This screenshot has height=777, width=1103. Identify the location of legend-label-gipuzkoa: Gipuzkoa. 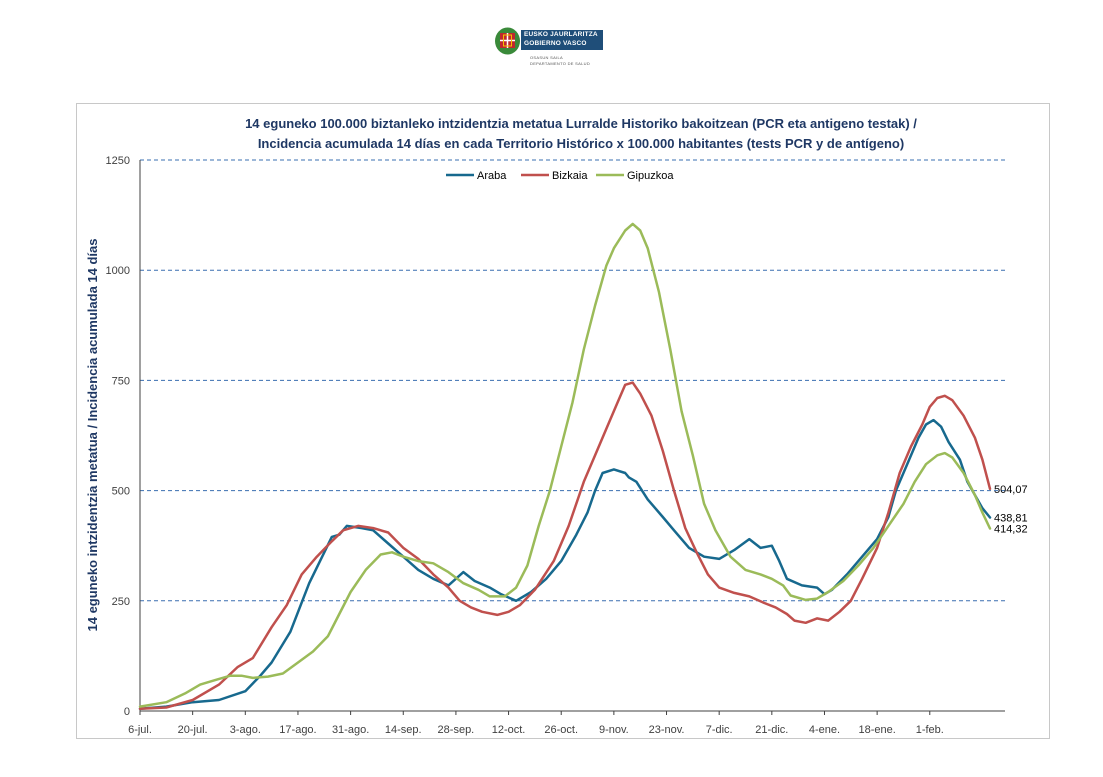
(650, 176).